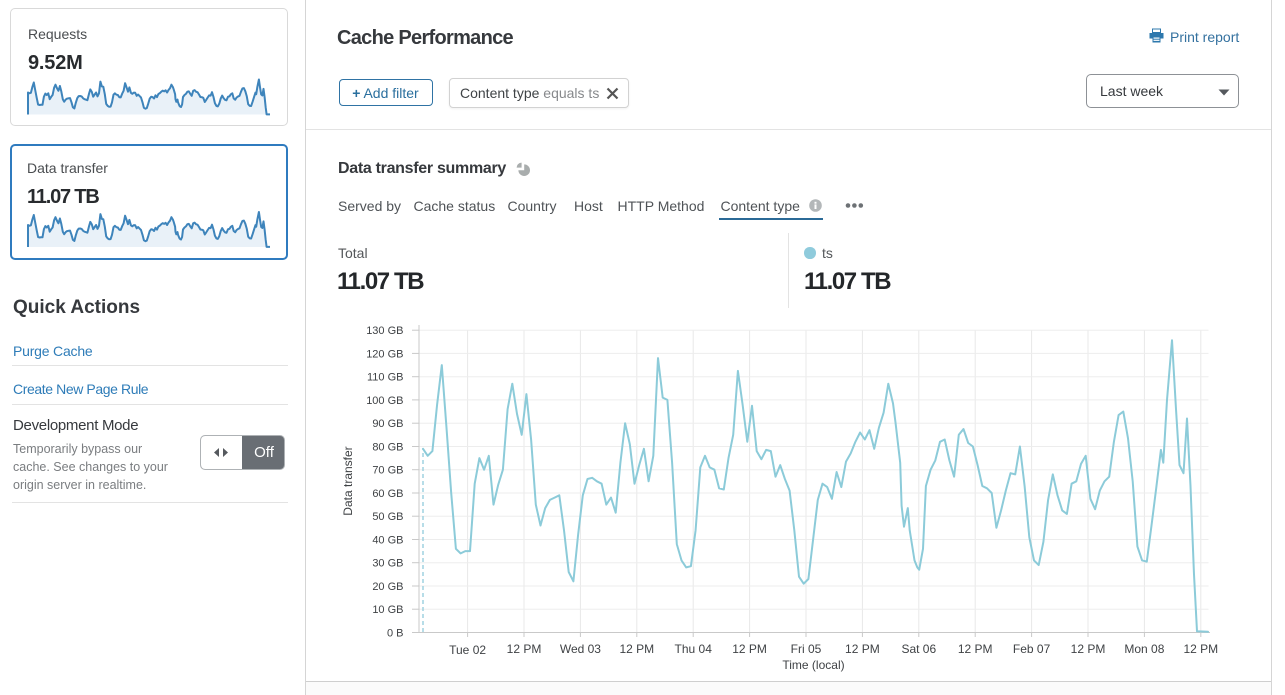  Describe the element at coordinates (384, 331) in the screenshot. I see `svg-text: 130 GB` at that location.